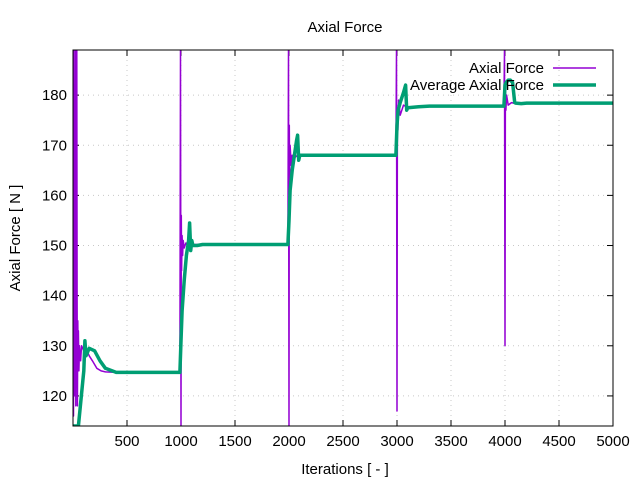  What do you see at coordinates (450, 441) in the screenshot?
I see `x-tick-label: 3500` at bounding box center [450, 441].